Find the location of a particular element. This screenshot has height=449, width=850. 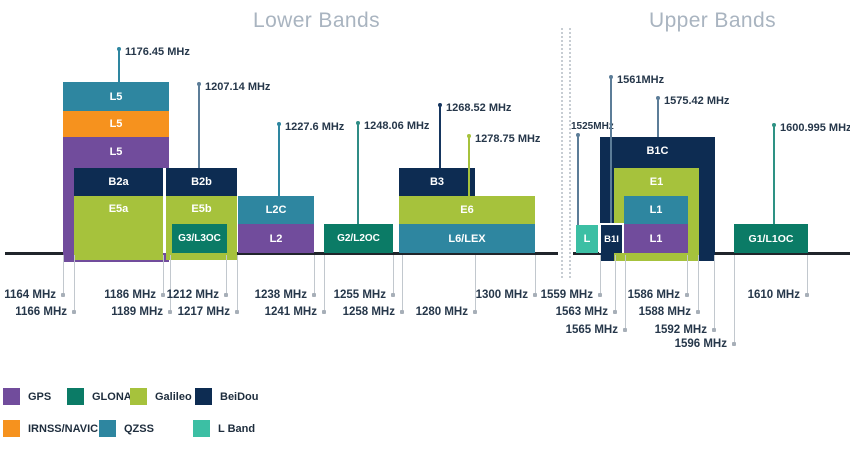

gps-color-swatch is located at coordinates (11, 396).